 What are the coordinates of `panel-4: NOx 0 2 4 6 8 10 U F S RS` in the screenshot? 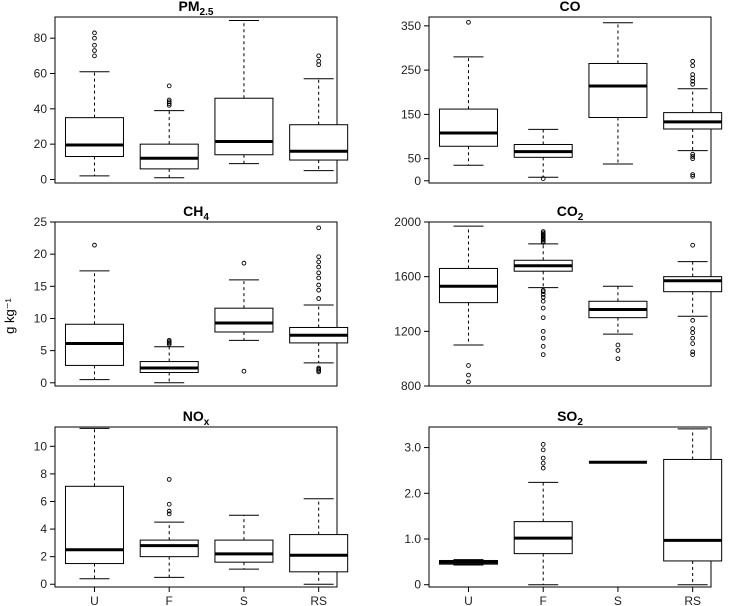 It's located at (191, 507).